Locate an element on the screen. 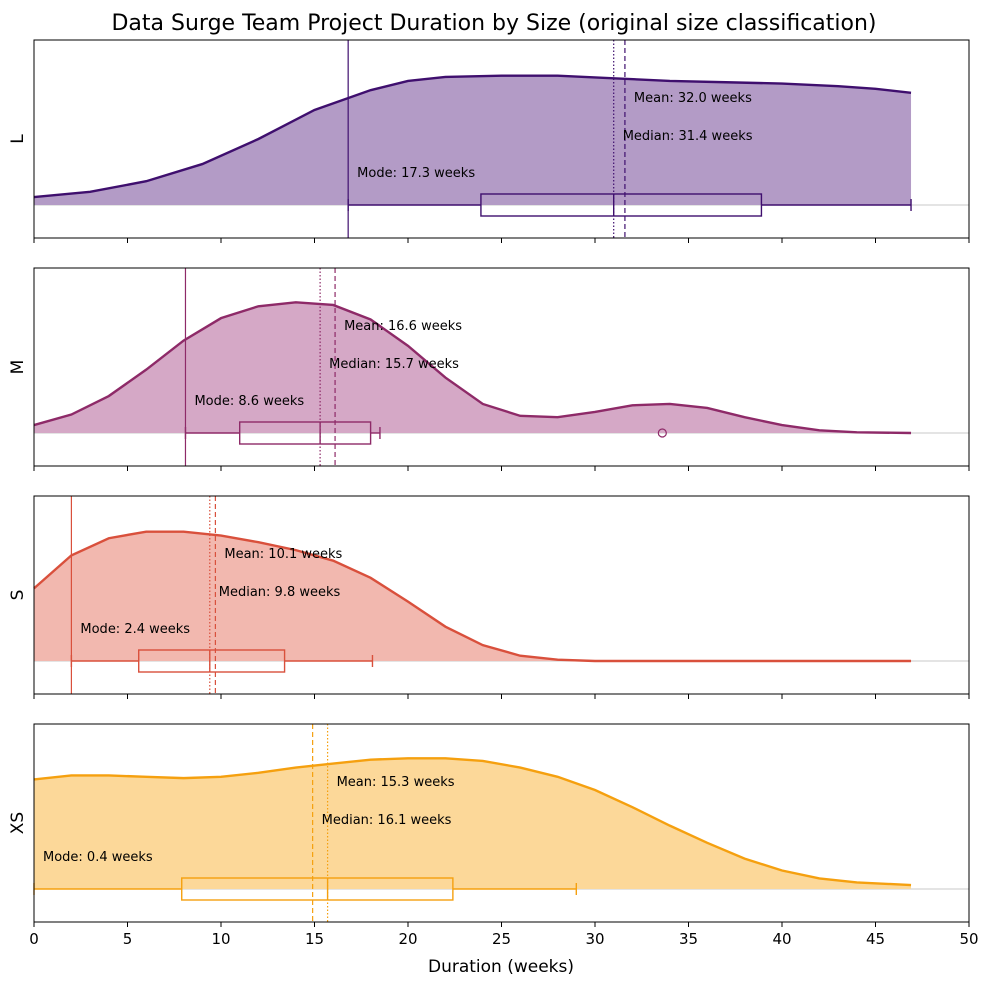 This screenshot has width=989, height=985. x-tick-label: 25 is located at coordinates (501, 939).